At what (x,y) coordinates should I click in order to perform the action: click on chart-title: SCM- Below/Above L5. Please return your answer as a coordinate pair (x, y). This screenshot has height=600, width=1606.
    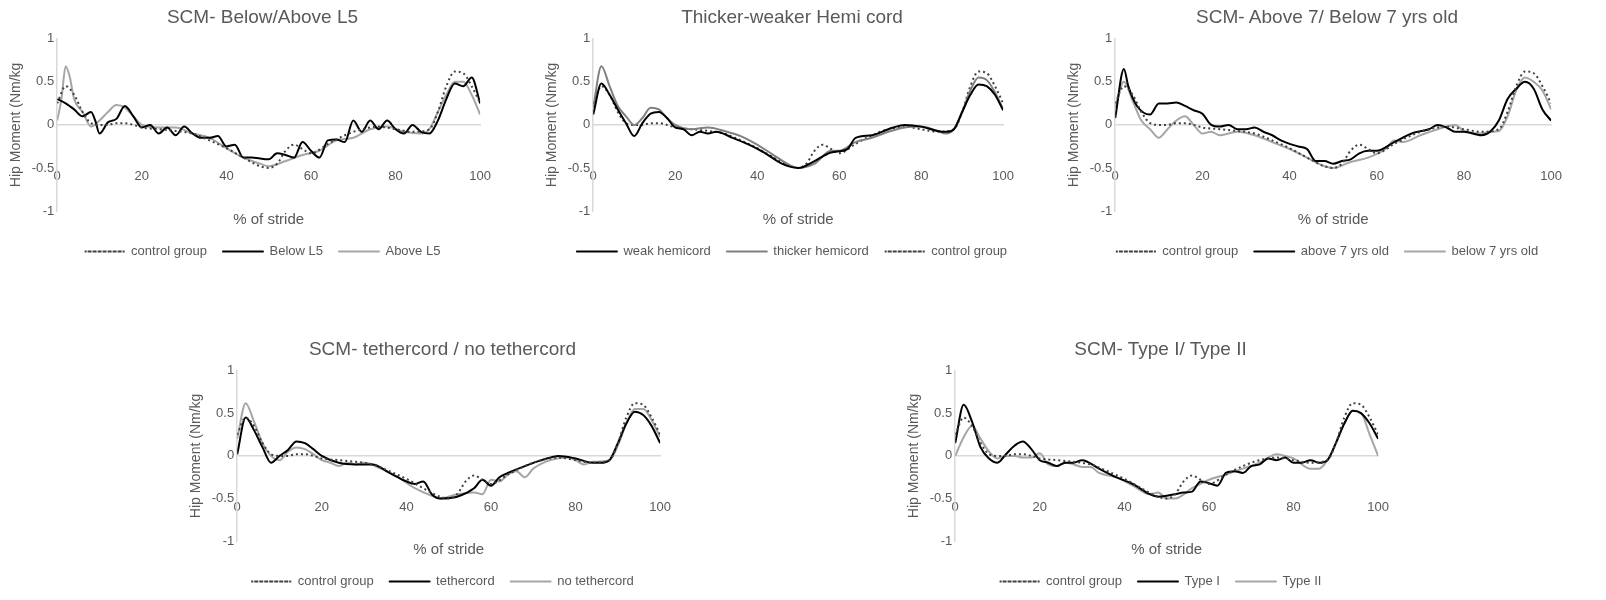
    Looking at the image, I should click on (262, 16).